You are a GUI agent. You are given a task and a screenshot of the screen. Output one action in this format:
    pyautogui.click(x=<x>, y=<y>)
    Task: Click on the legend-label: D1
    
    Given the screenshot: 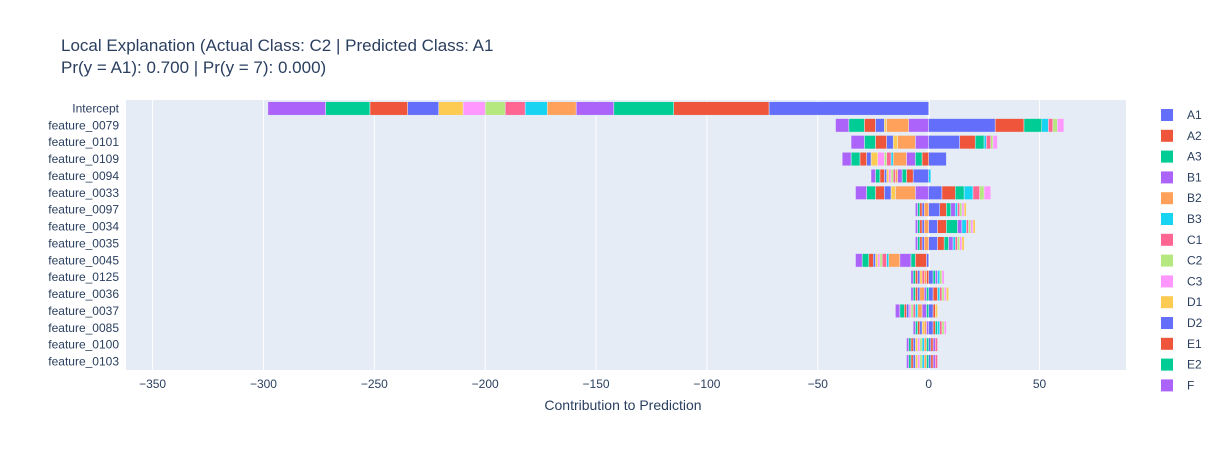 What is the action you would take?
    pyautogui.click(x=1195, y=302)
    